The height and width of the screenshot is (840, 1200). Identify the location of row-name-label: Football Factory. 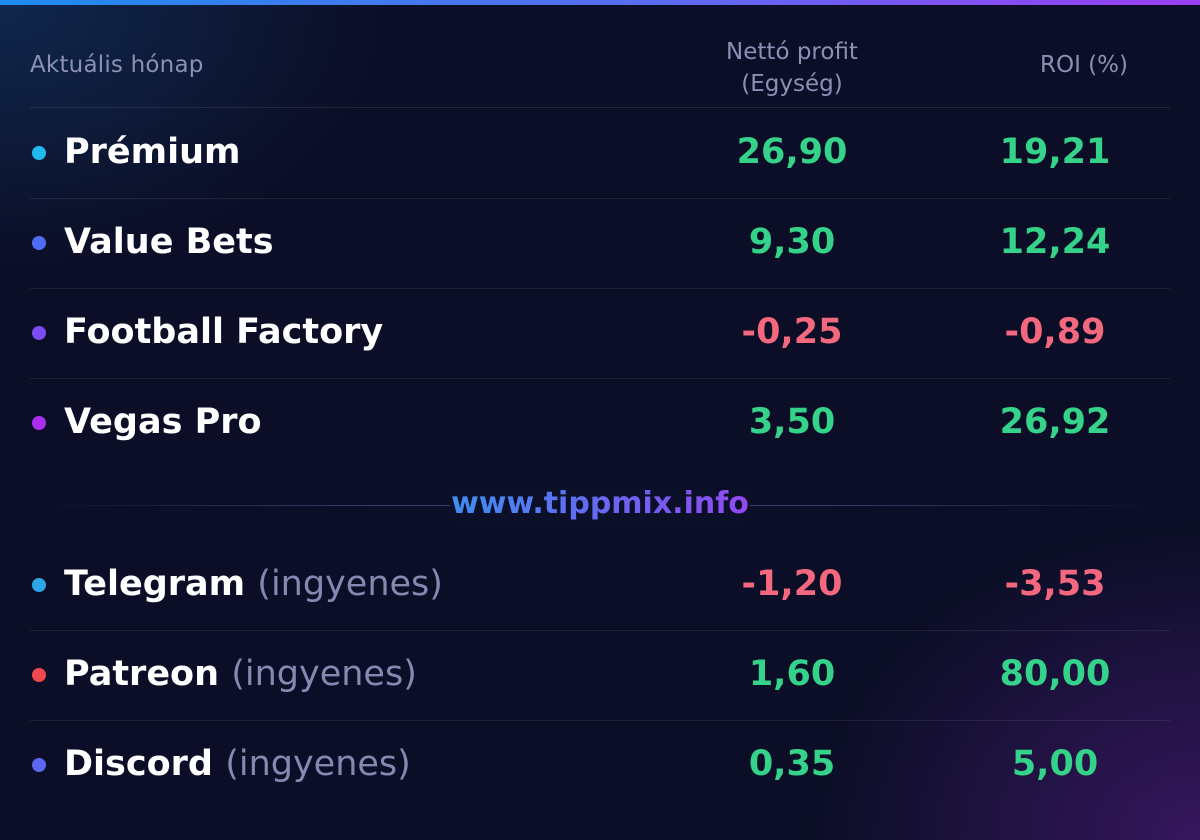
(224, 332).